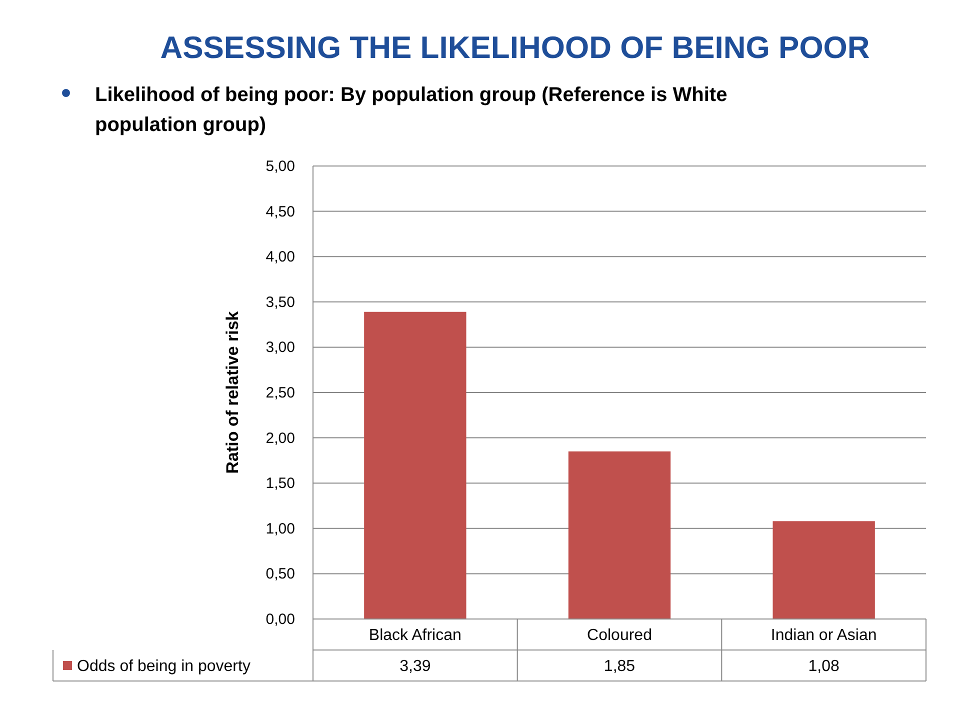  I want to click on chart-title: ASSESSING THE LIKELIHOOD OF BEING POOR, so click(515, 47).